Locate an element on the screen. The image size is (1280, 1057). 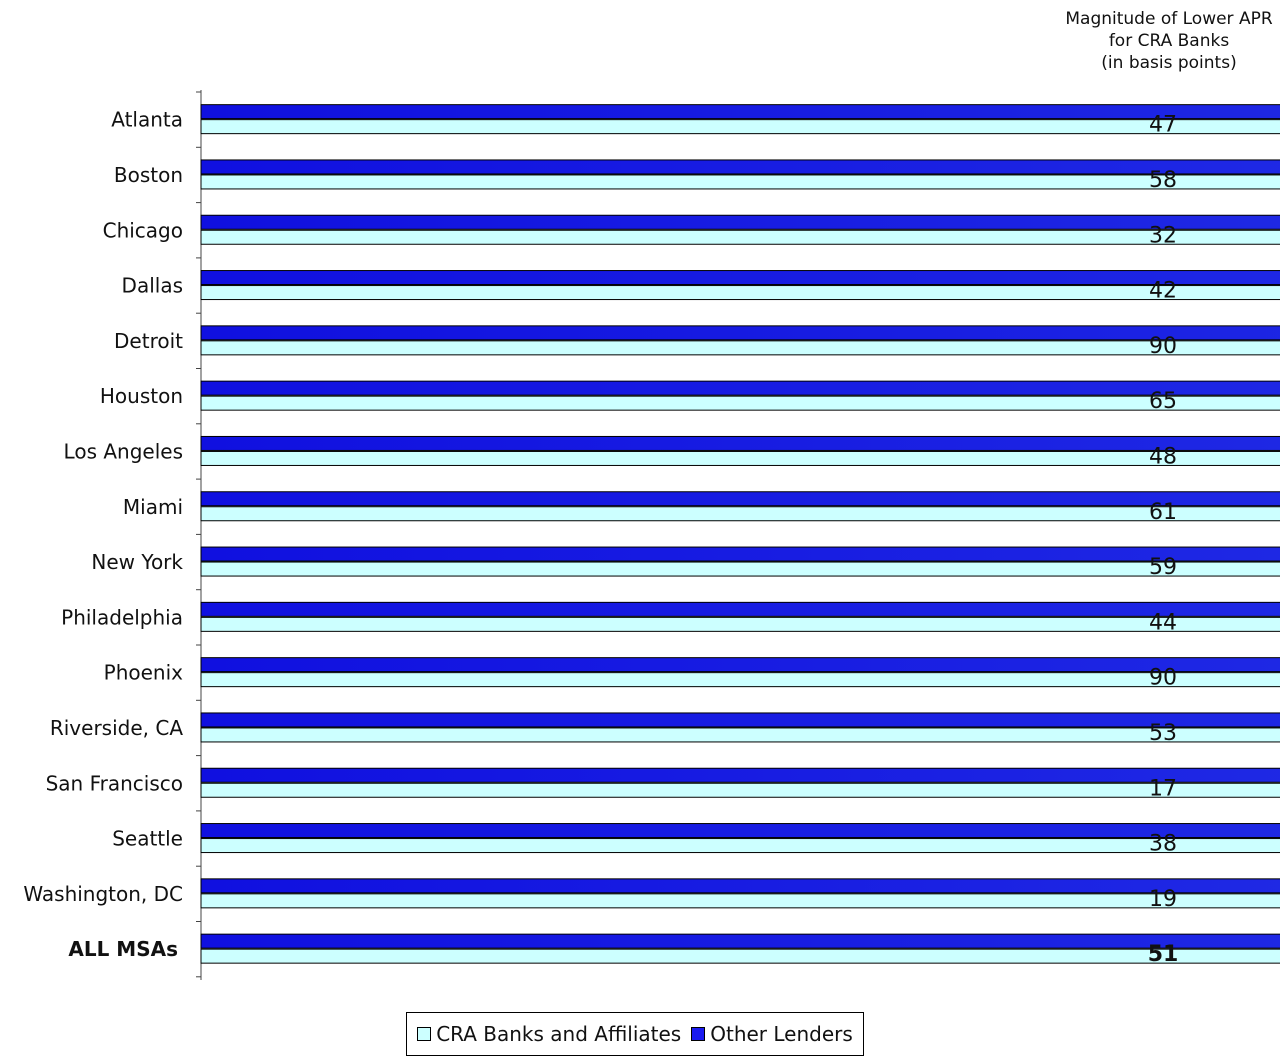
category-label: Phoenix is located at coordinates (144, 673).